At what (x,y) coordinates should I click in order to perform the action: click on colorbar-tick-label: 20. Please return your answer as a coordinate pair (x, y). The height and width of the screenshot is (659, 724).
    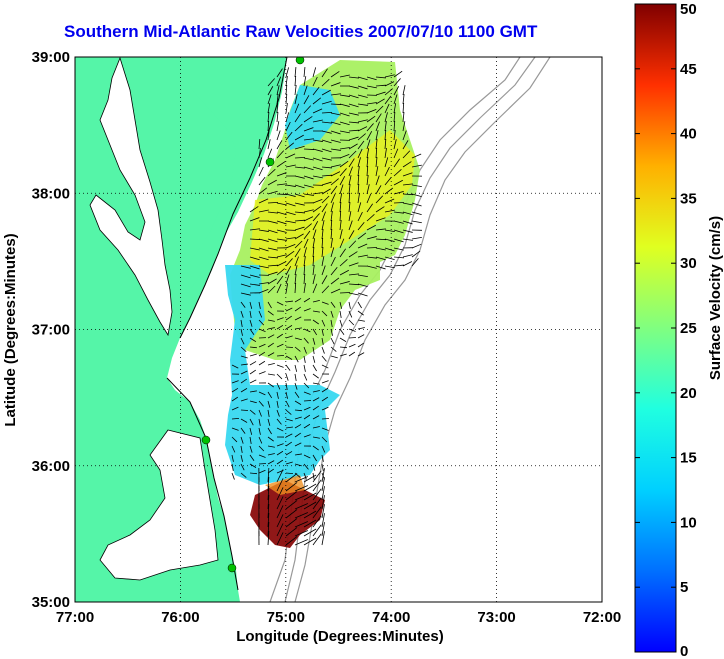
    Looking at the image, I should click on (688, 393).